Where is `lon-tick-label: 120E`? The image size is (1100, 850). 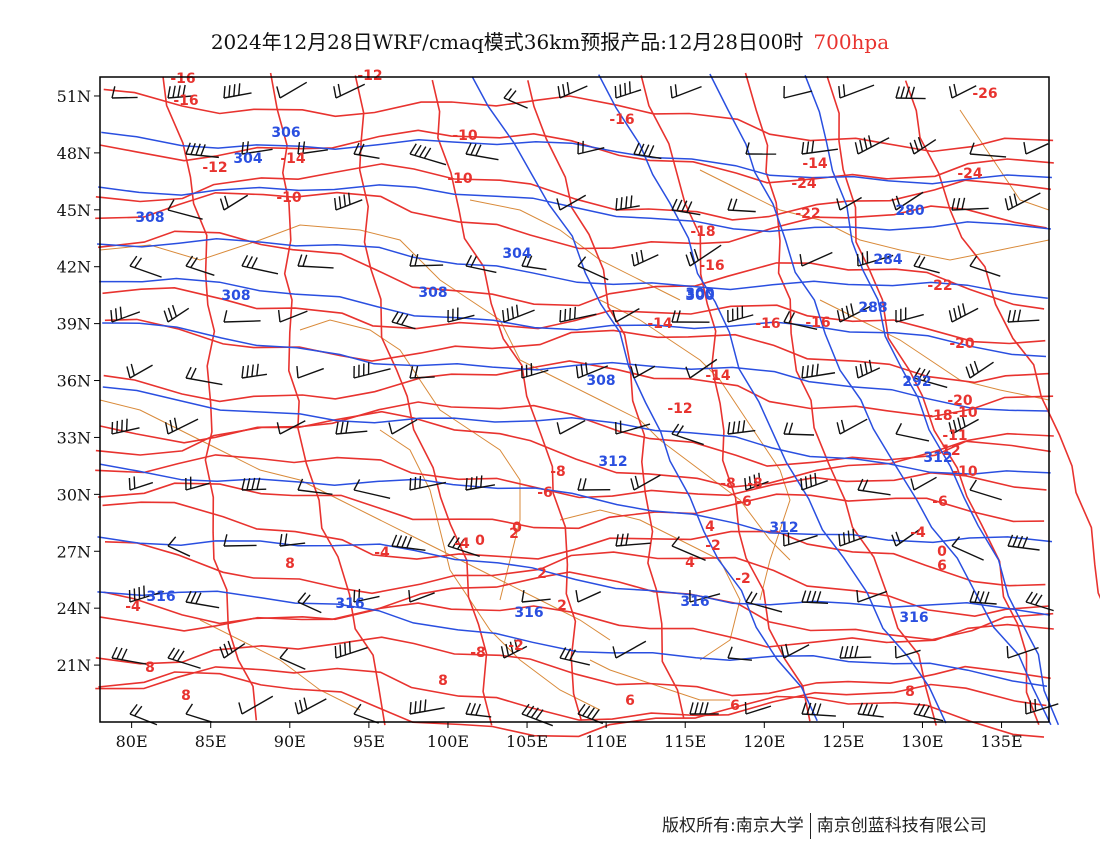
lon-tick-label: 120E is located at coordinates (764, 741).